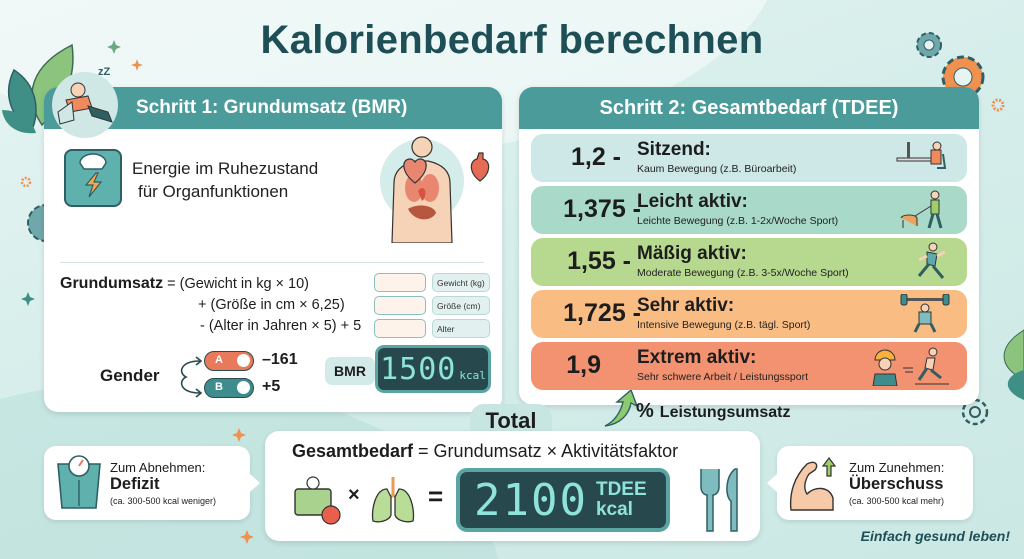 This screenshot has width=1024, height=559. What do you see at coordinates (602, 209) in the screenshot?
I see `activity-factor: 1,375 -` at bounding box center [602, 209].